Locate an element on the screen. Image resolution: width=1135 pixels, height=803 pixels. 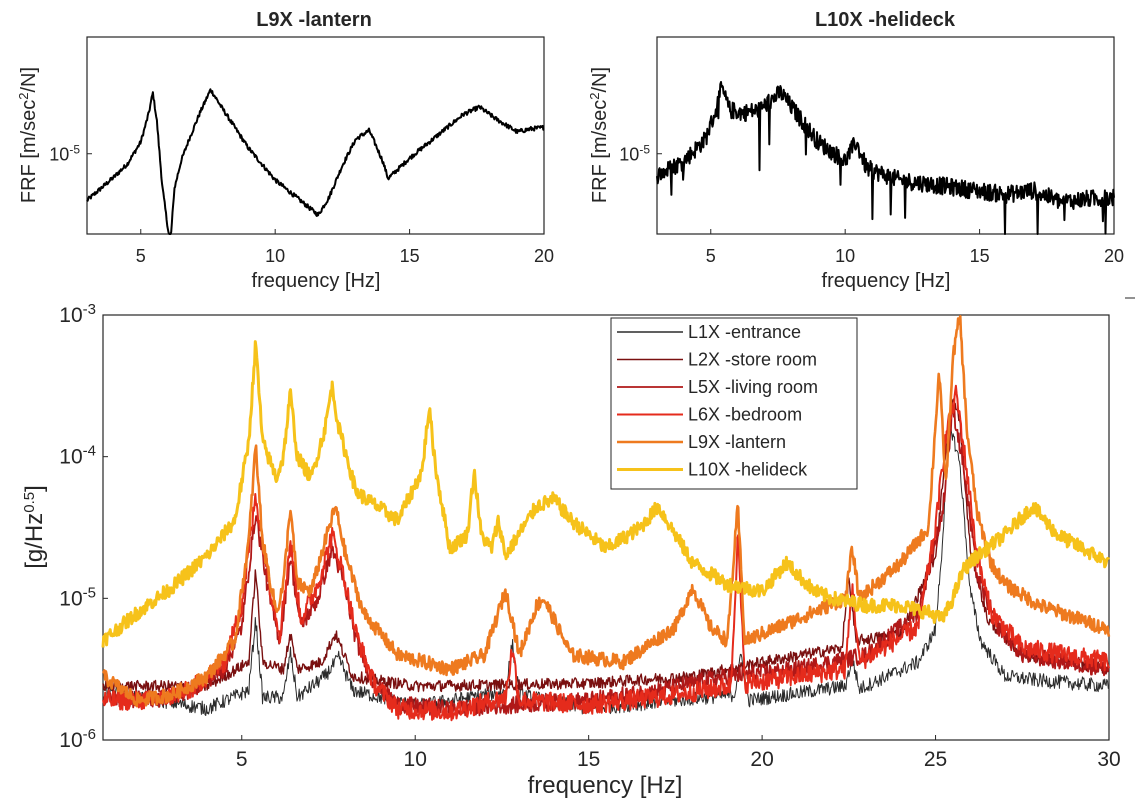
legend-label: L6X -bedroom is located at coordinates (745, 415).